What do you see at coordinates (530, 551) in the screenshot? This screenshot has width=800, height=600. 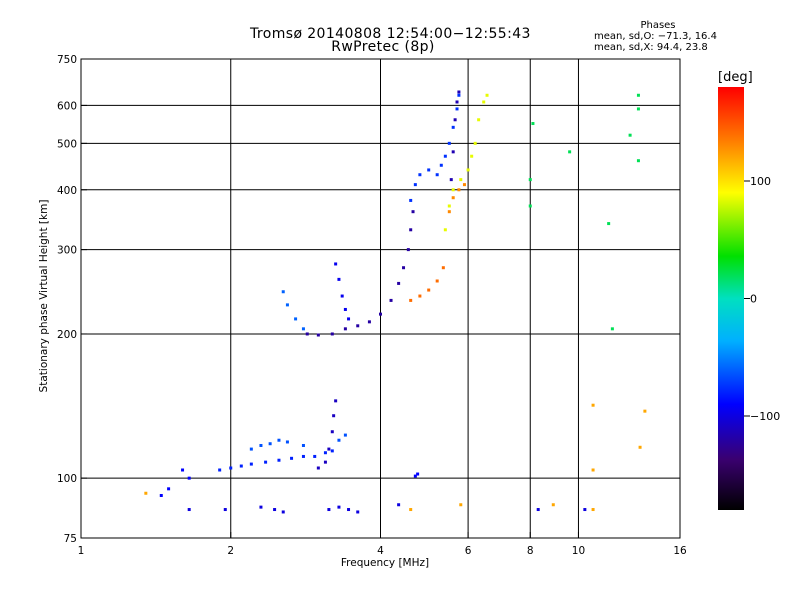 I see `x-tick-label: 8` at bounding box center [530, 551].